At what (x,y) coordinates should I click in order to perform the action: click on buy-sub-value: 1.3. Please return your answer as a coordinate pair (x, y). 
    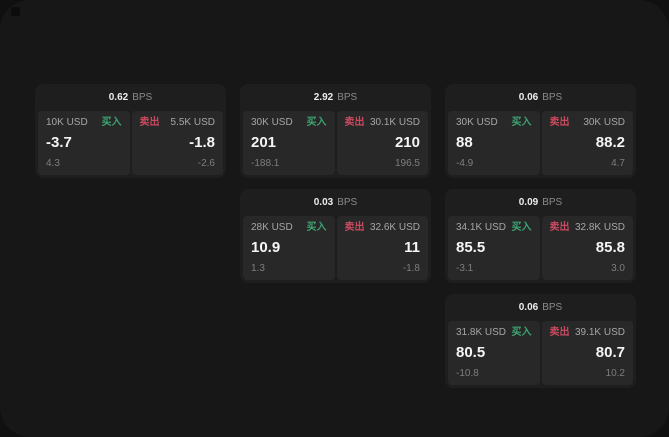
    Looking at the image, I should click on (258, 268).